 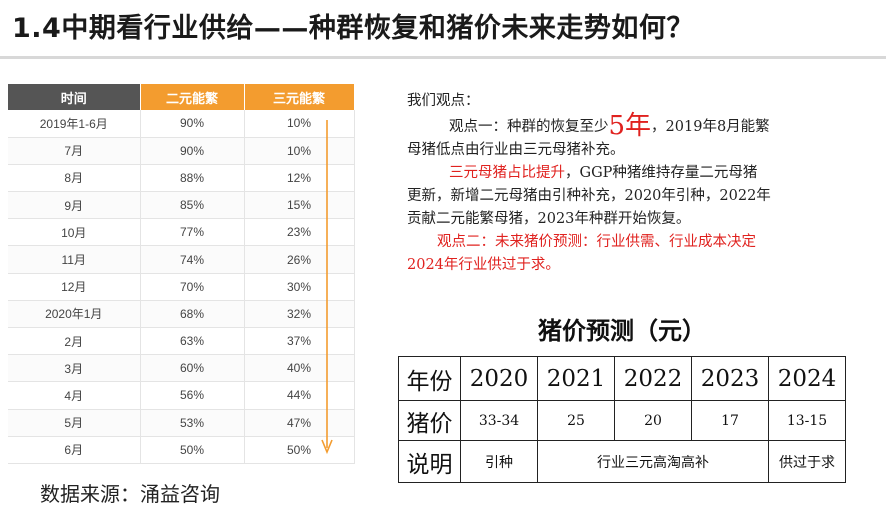 I want to click on viewpoint-one-tail: ，2019年8月能繁, so click(x=710, y=127).